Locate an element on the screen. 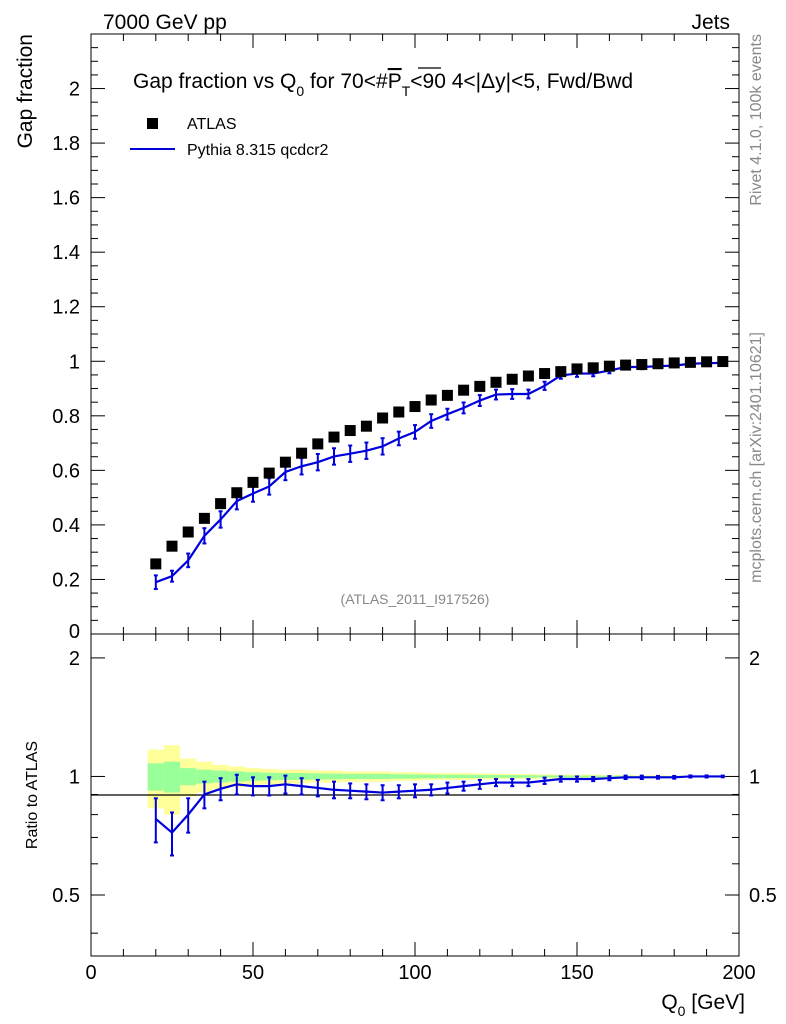 This screenshot has height=1024, width=786. ratio-y-label: Ratio to ATLAS is located at coordinates (32, 795).